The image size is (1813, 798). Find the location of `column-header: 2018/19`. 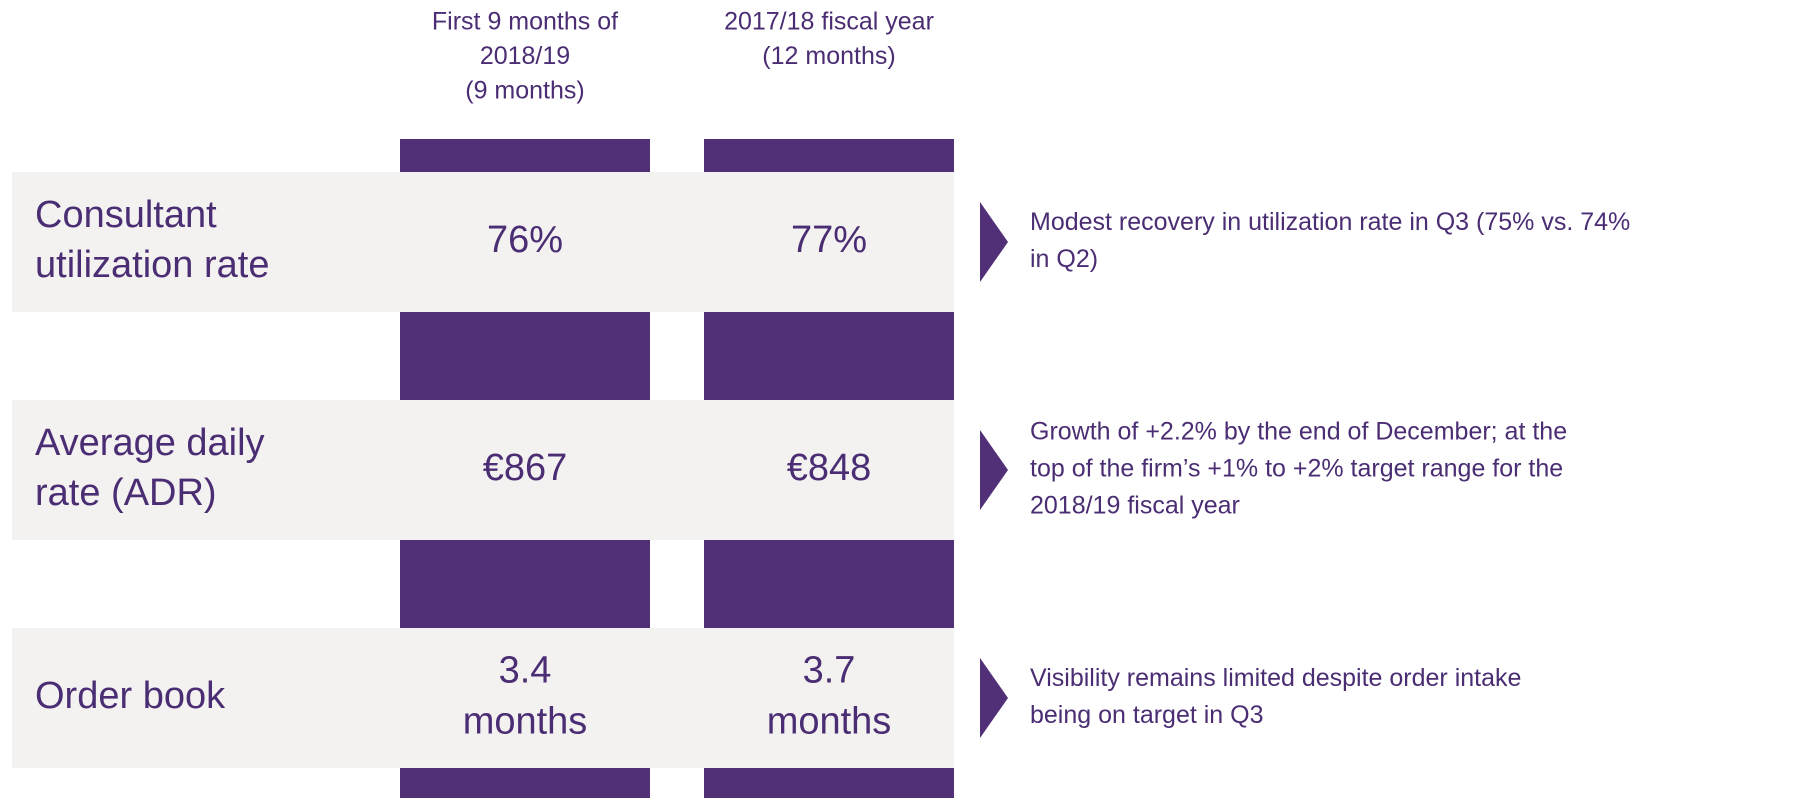

column-header: 2018/19 is located at coordinates (525, 56).